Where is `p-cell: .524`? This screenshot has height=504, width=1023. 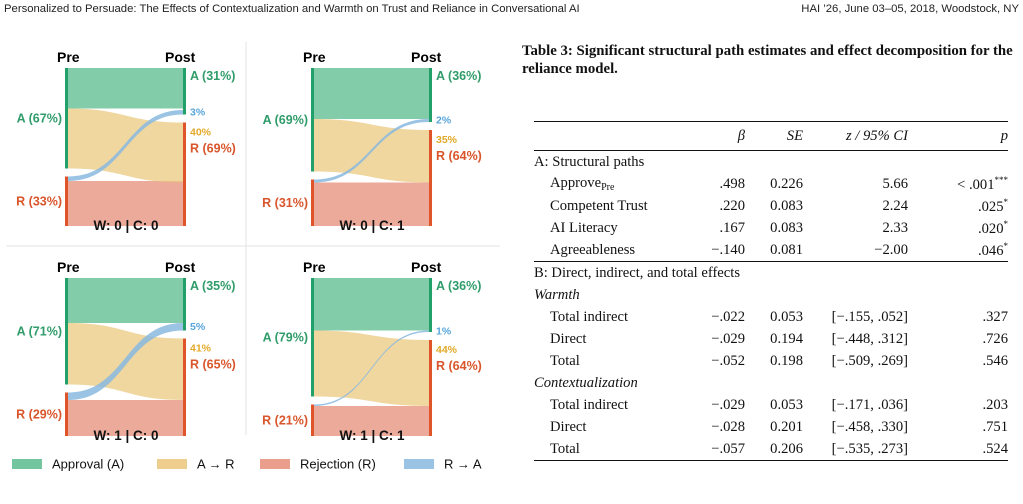
p-cell: .524 is located at coordinates (995, 448).